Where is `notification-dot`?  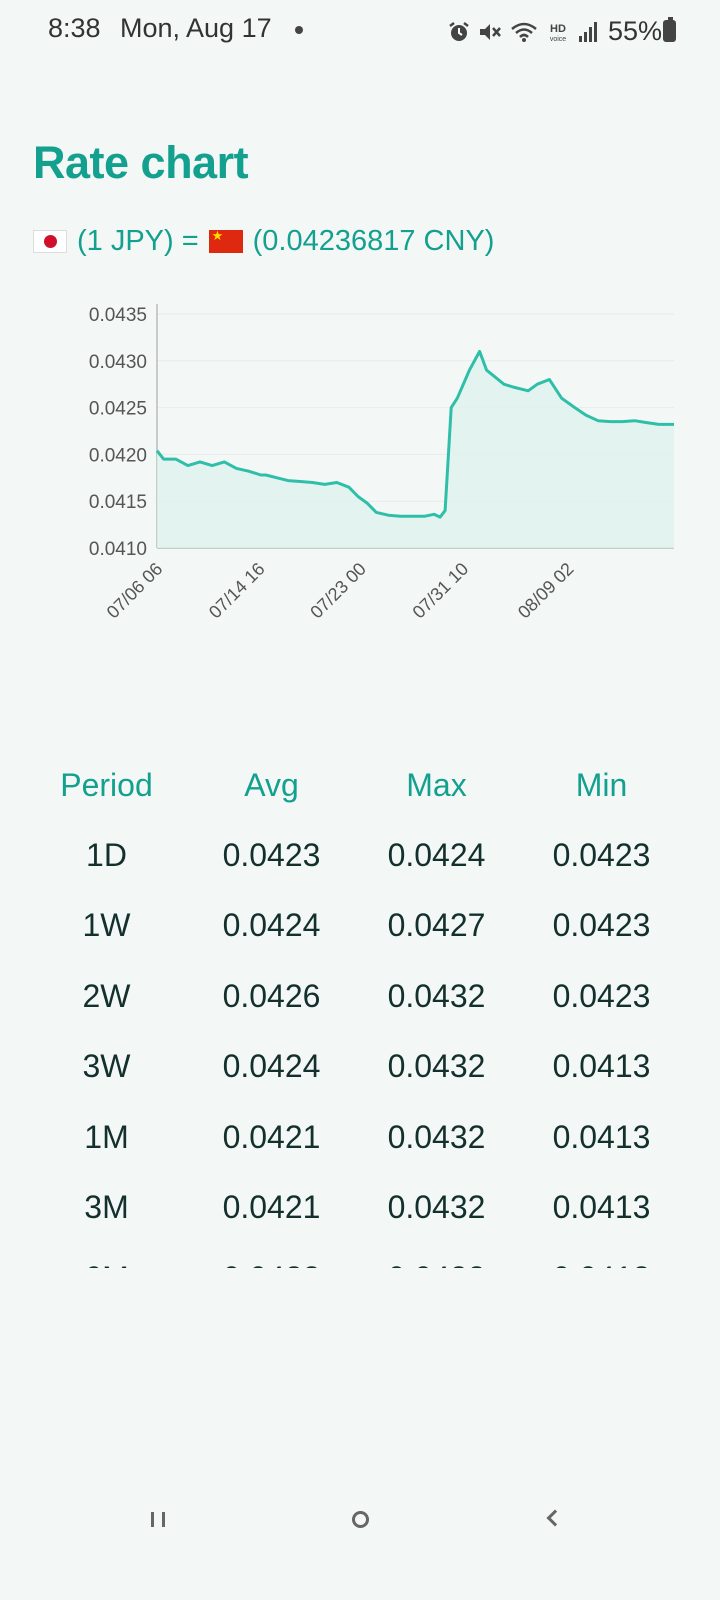 notification-dot is located at coordinates (299, 30).